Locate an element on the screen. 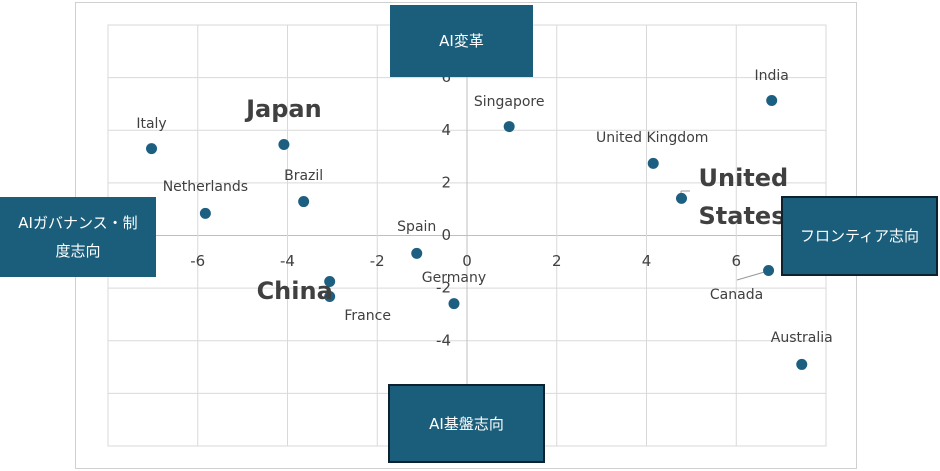 The width and height of the screenshot is (940, 471). x-tick-label: -4 is located at coordinates (287, 261).